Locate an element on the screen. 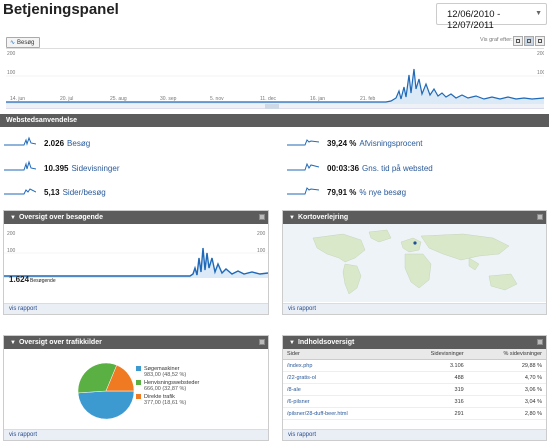 This screenshot has width=549, height=444. scroller-handle is located at coordinates (272, 106).